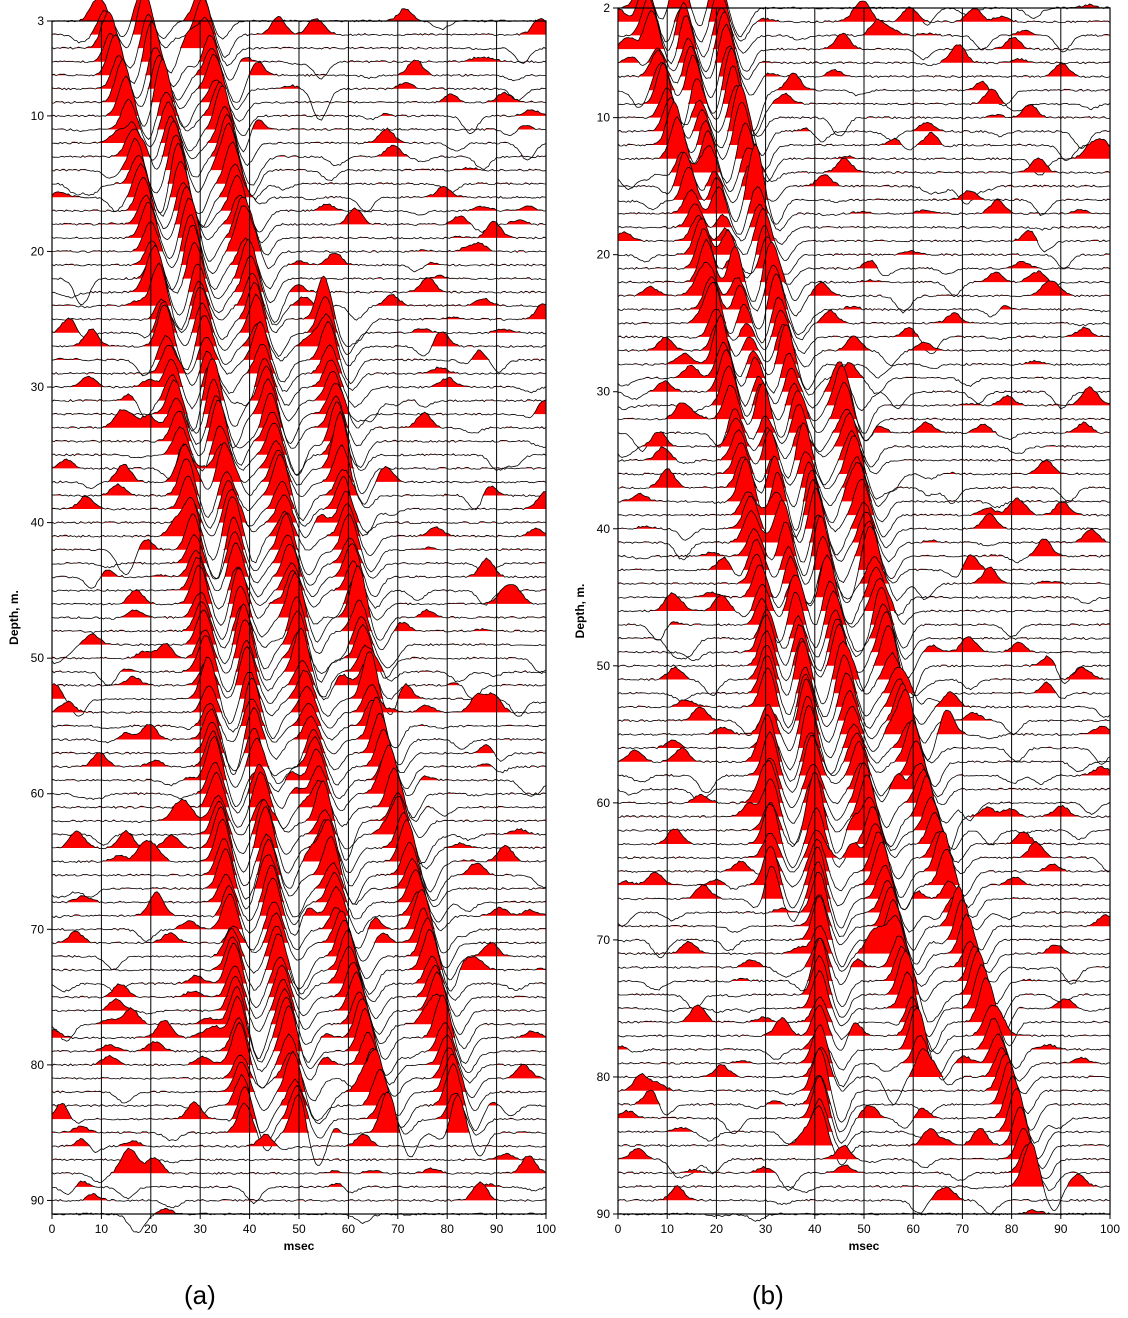  Describe the element at coordinates (200, 1295) in the screenshot. I see `caption-a: (a)` at that location.